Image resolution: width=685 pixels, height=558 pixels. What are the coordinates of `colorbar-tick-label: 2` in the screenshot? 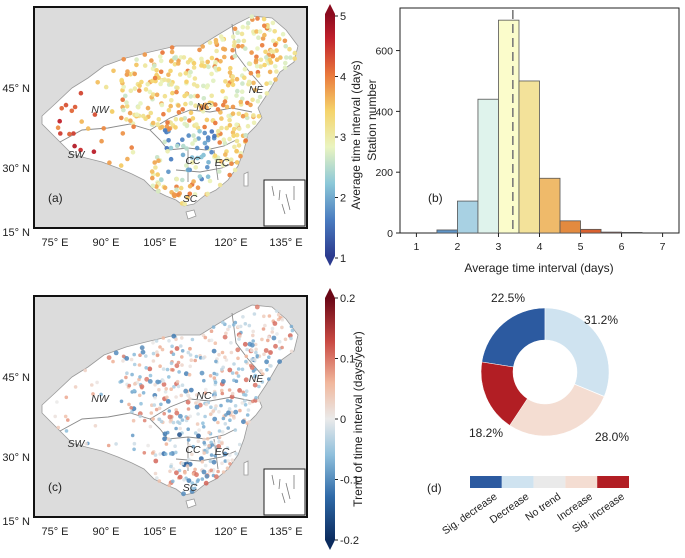 It's located at (343, 199).